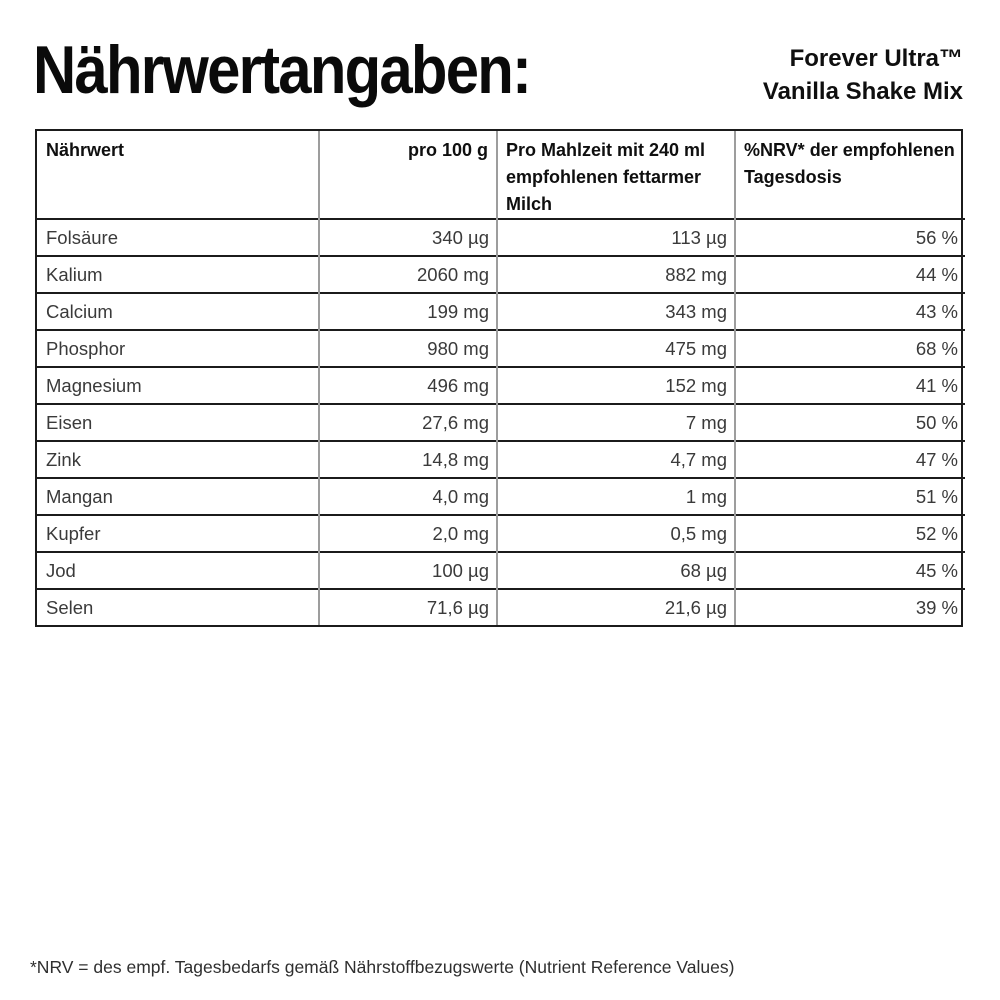 This screenshot has height=1000, width=1000. Describe the element at coordinates (407, 237) in the screenshot. I see `value-per-100g: 340 µg` at that location.